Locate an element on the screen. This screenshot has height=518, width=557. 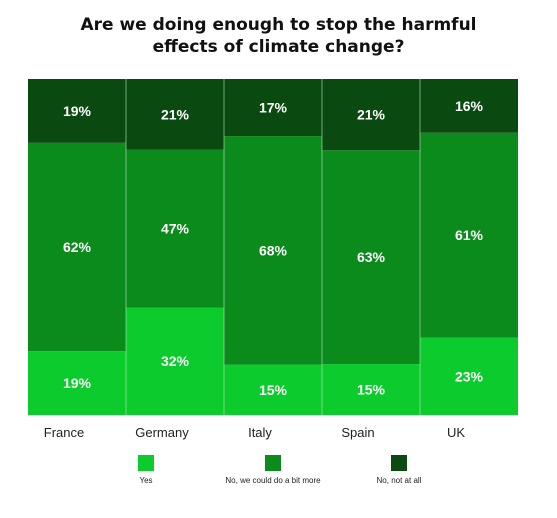
bar-segment-spain-yes is located at coordinates (371, 389).